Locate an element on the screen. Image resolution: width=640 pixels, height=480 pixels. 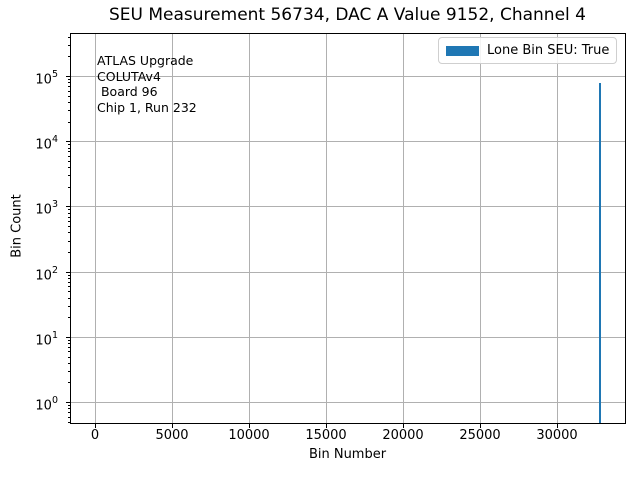
x-tick-label: 15000 is located at coordinates (326, 435).